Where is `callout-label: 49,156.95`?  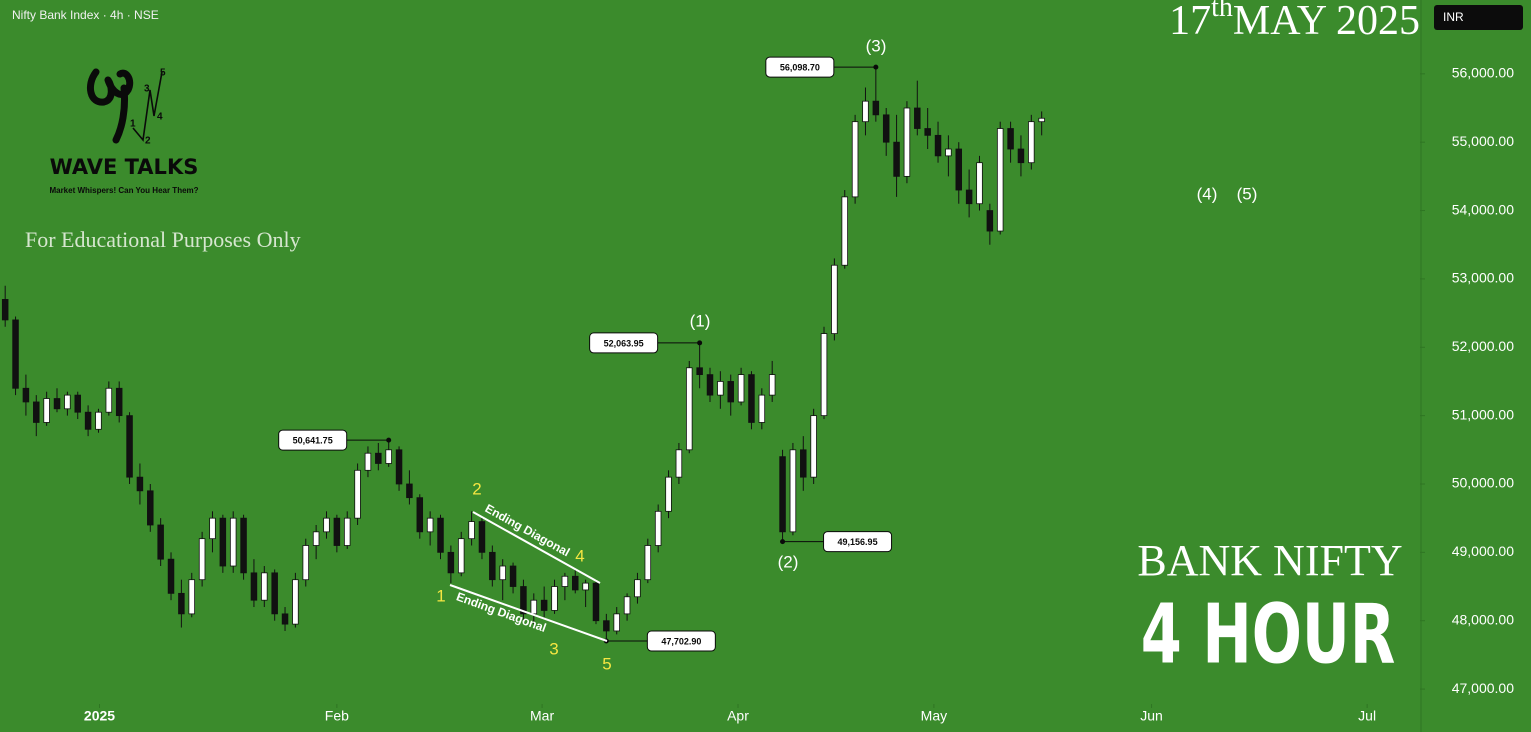
callout-label: 49,156.95 is located at coordinates (858, 542).